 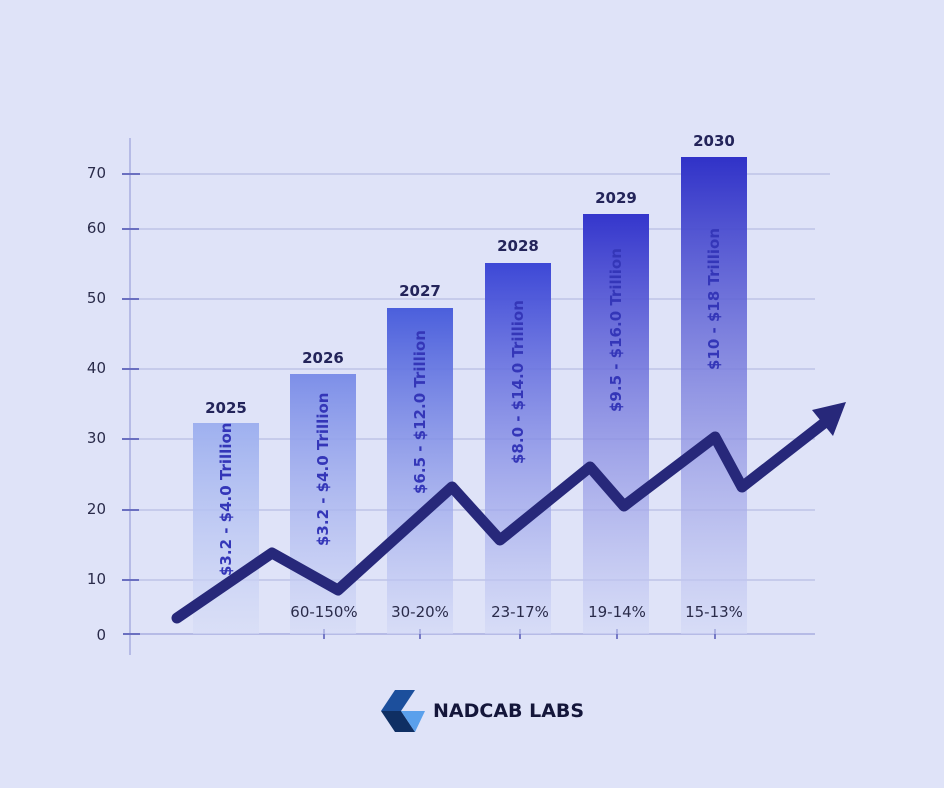 I want to click on y-tick-40: 40, so click(x=96, y=368).